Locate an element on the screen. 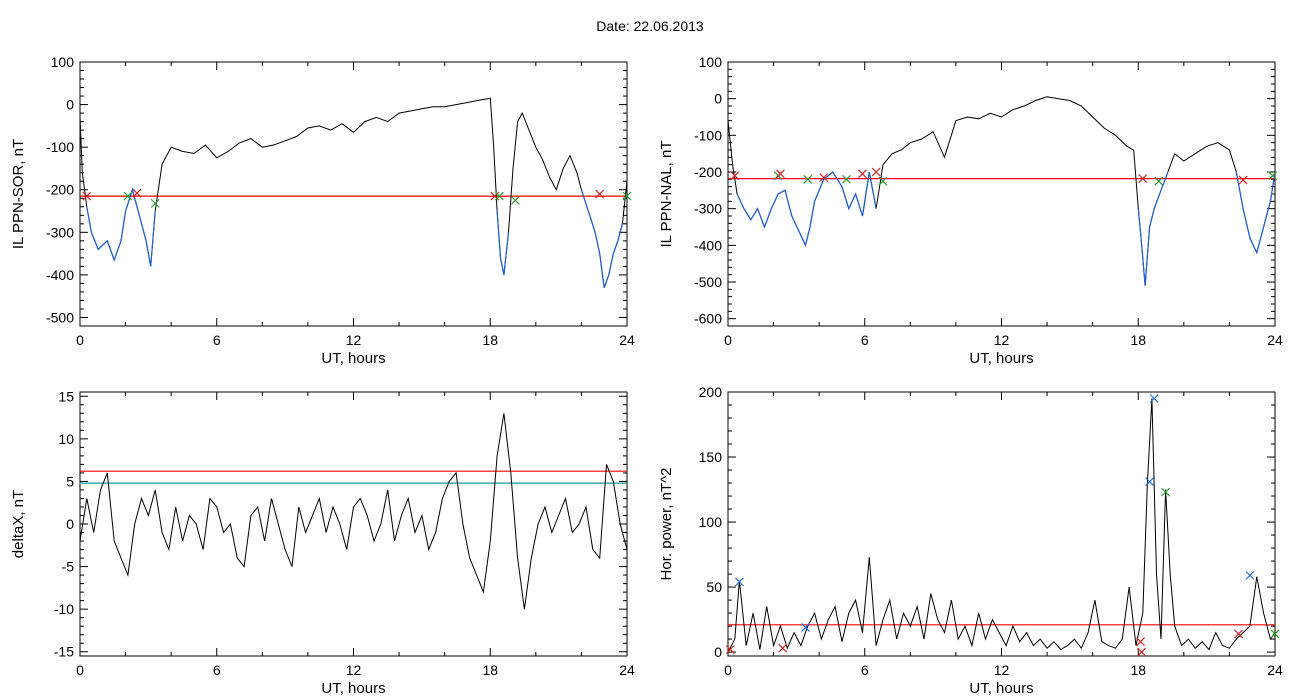 The image size is (1300, 700). y-tick-label: 150 is located at coordinates (711, 457).